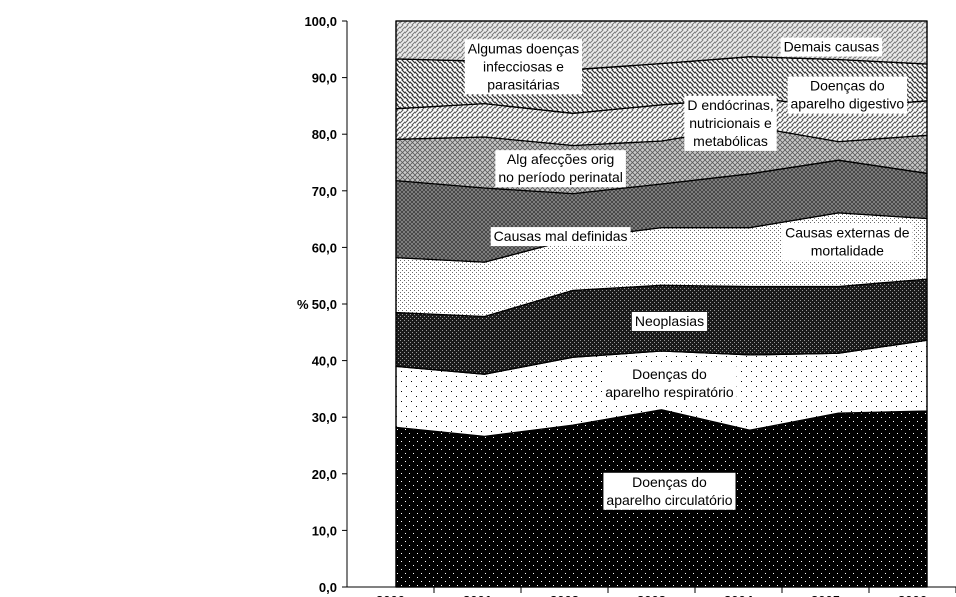 This screenshot has height=597, width=956. What do you see at coordinates (560, 177) in the screenshot?
I see `series-label-line: no período perinatal` at bounding box center [560, 177].